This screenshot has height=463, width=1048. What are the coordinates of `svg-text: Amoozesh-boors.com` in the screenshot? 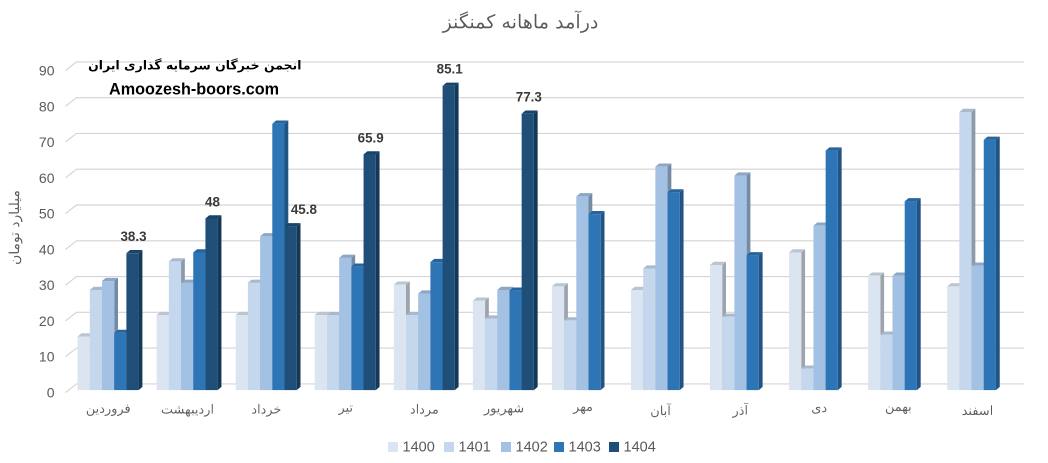 It's located at (194, 90).